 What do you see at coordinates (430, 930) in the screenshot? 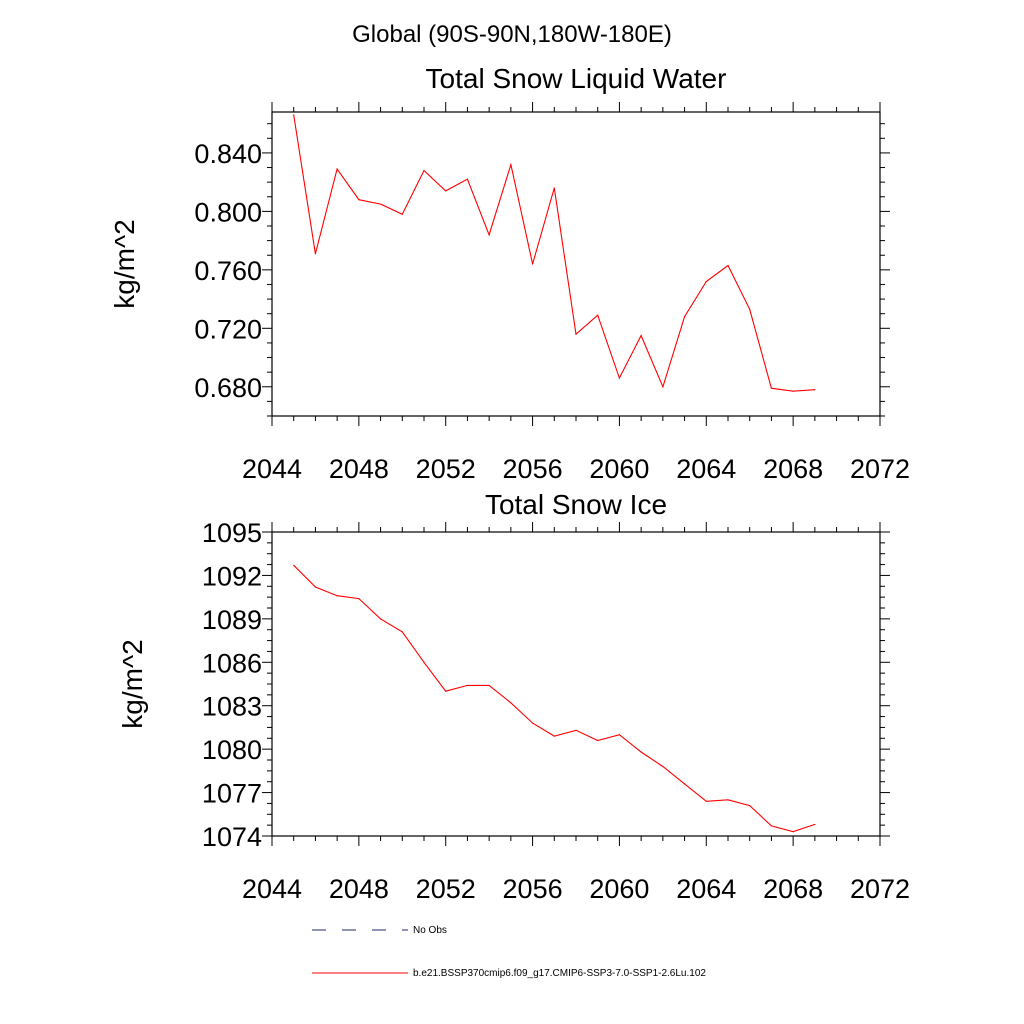
I see `legend-no-obs-label: No Obs` at bounding box center [430, 930].